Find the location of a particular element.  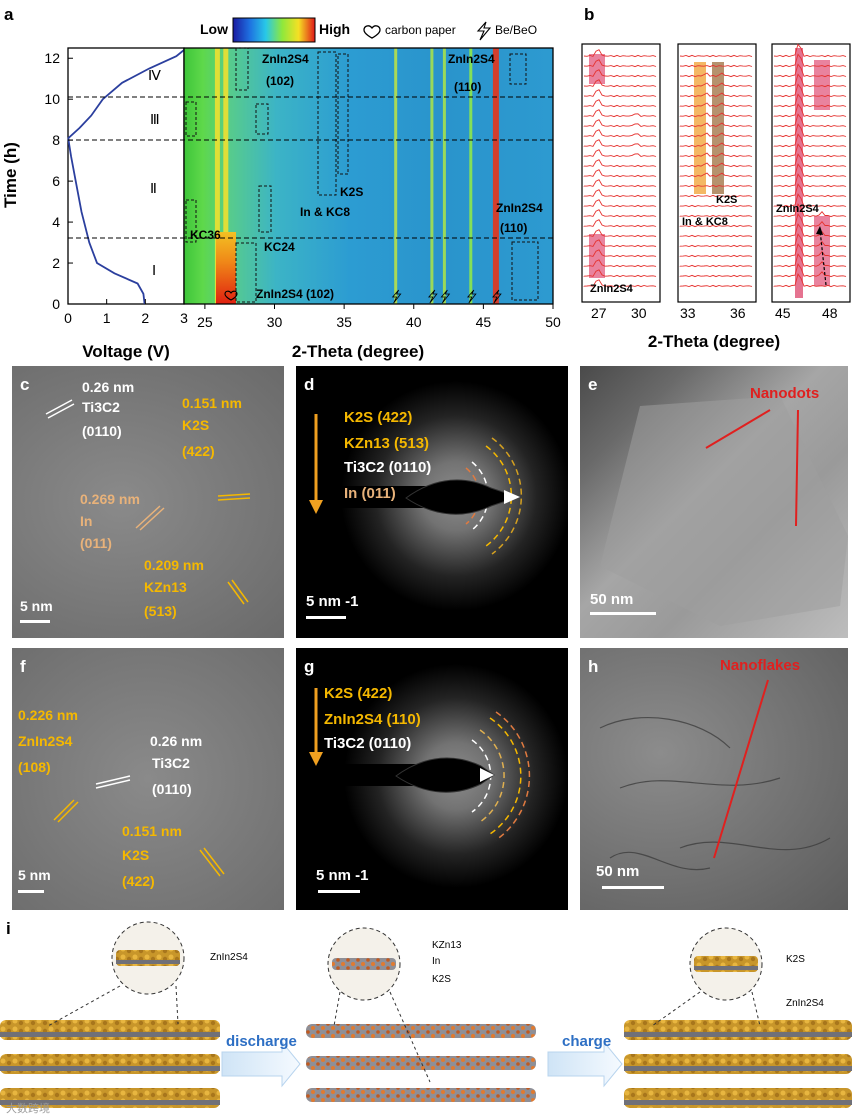

f-d2: 0.26 nm is located at coordinates (176, 741).